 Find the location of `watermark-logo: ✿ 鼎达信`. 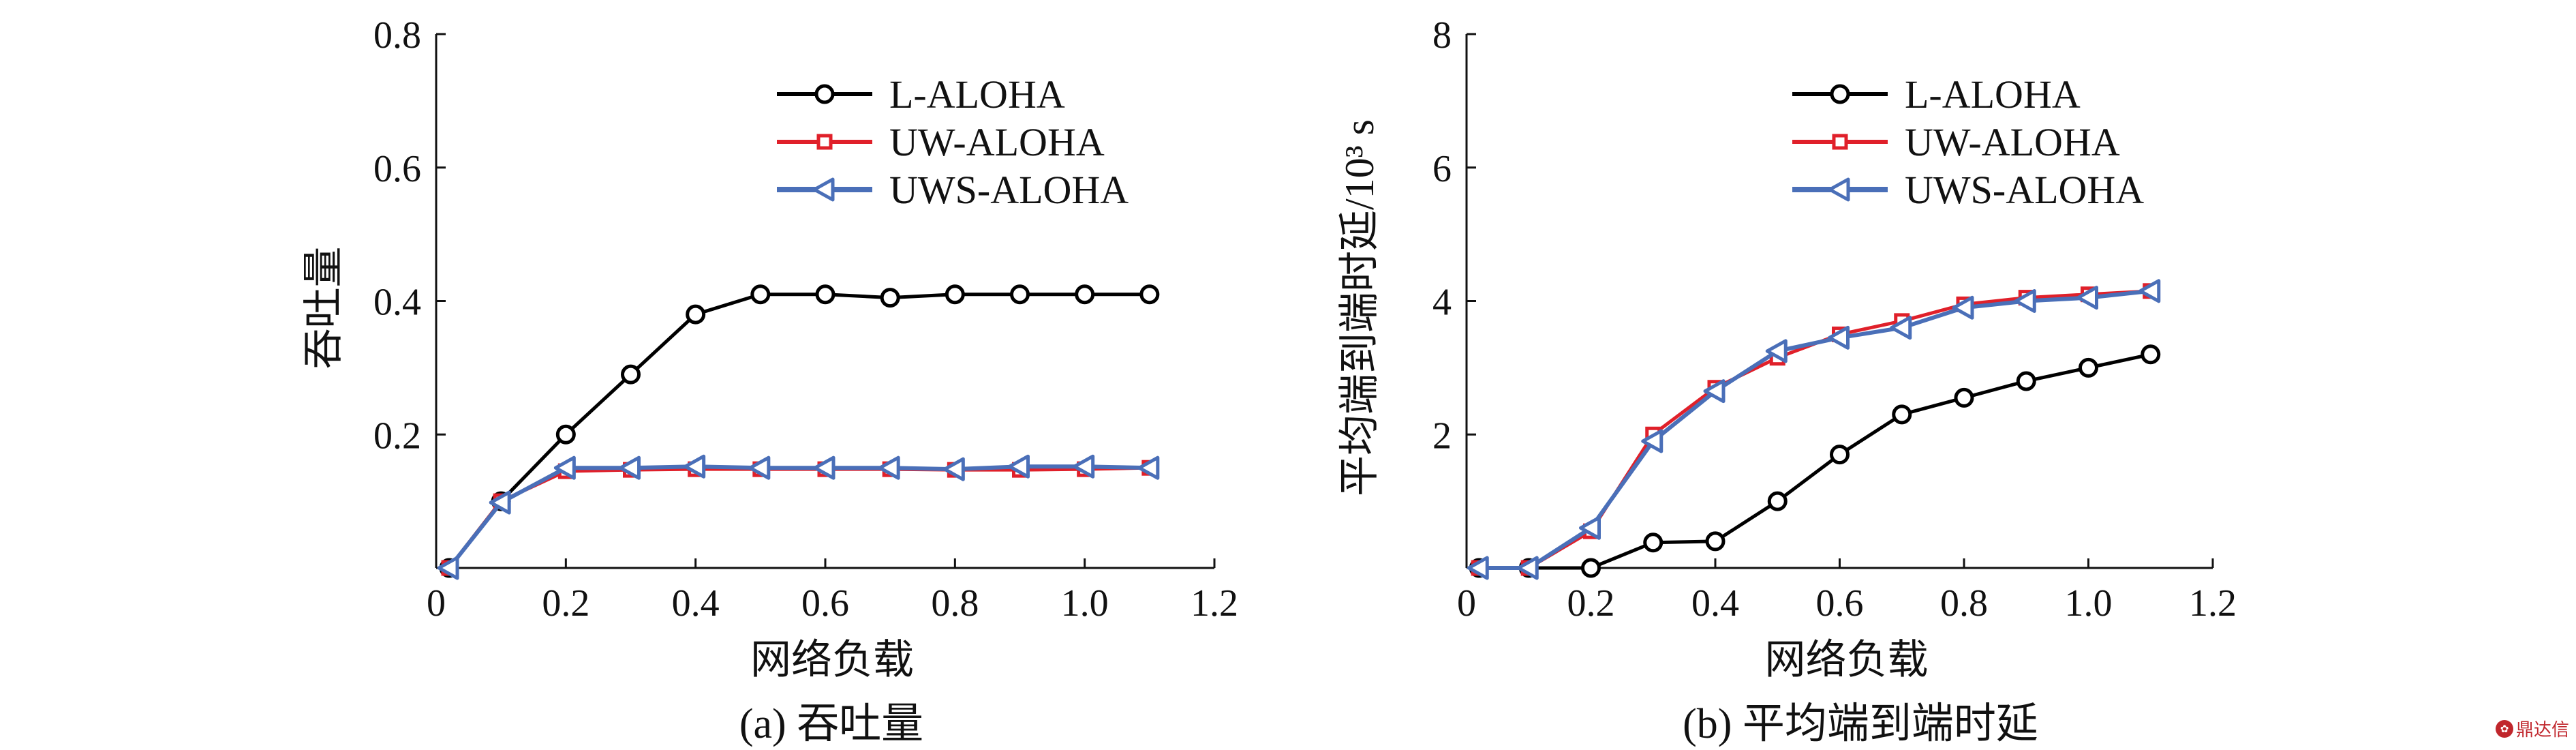

watermark-logo: ✿ 鼎达信 is located at coordinates (2532, 728).